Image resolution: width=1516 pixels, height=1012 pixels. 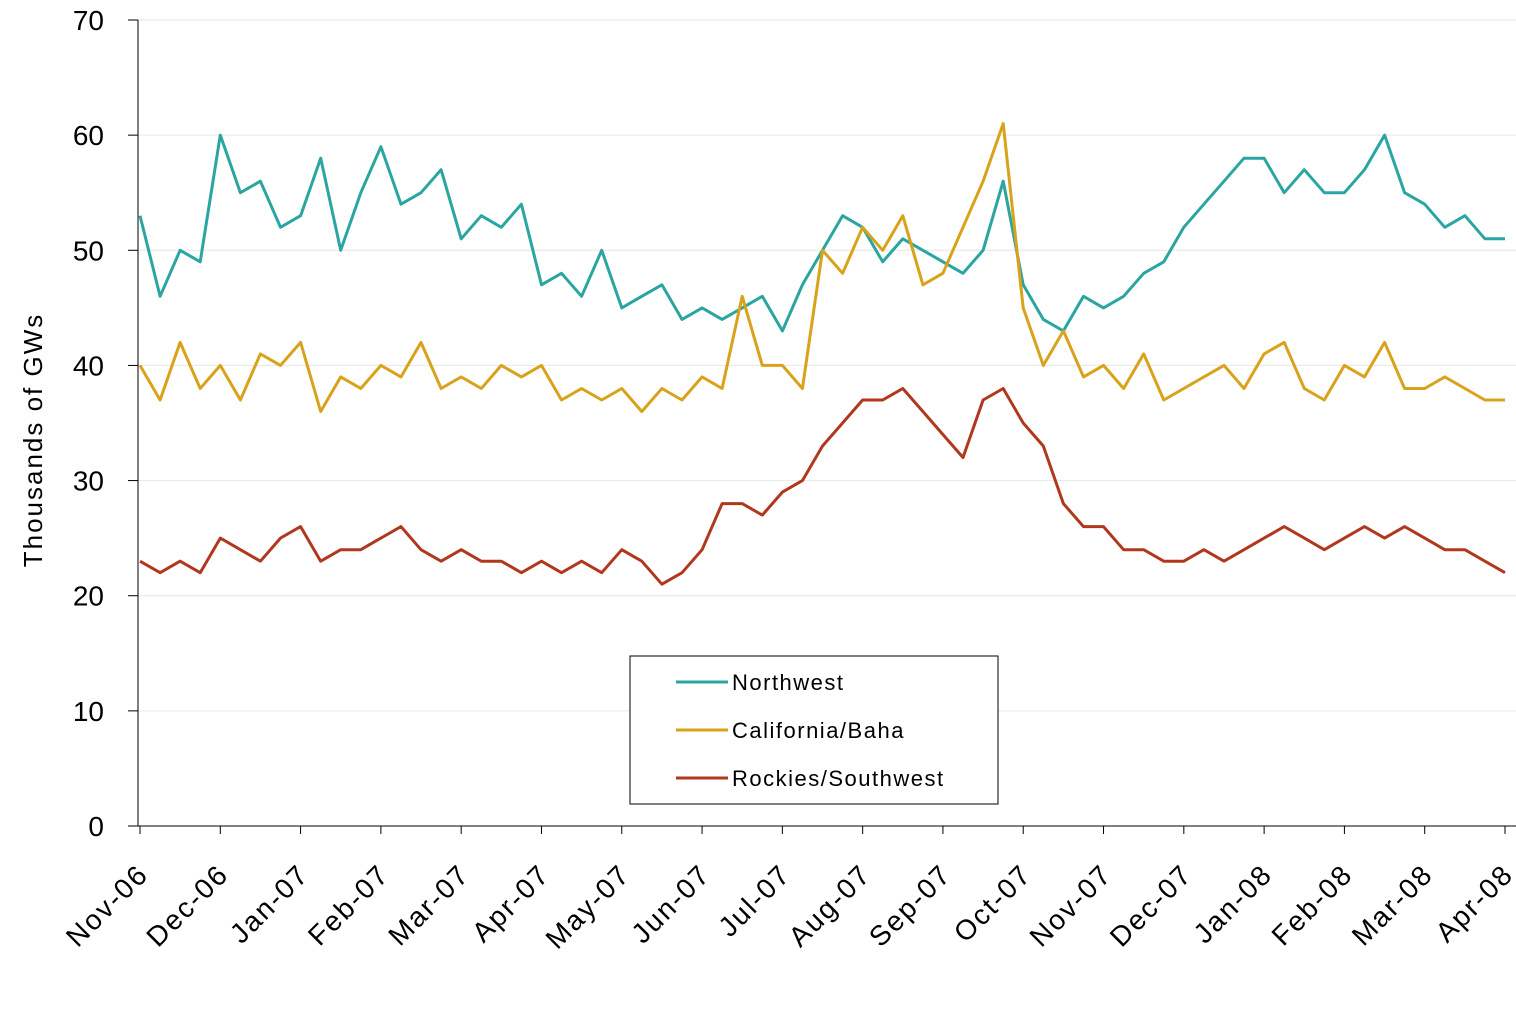 What do you see at coordinates (348, 904) in the screenshot?
I see `x-tick-label: Feb-07` at bounding box center [348, 904].